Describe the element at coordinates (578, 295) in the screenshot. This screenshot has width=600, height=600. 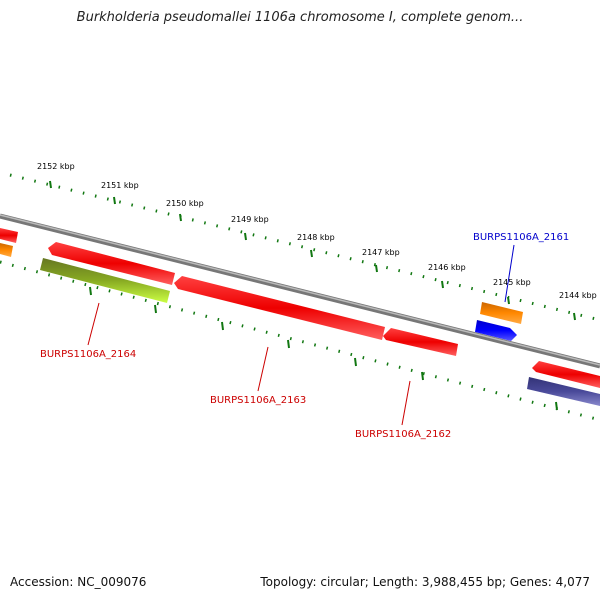
I see `tick-label: 2144 kbp` at that location.